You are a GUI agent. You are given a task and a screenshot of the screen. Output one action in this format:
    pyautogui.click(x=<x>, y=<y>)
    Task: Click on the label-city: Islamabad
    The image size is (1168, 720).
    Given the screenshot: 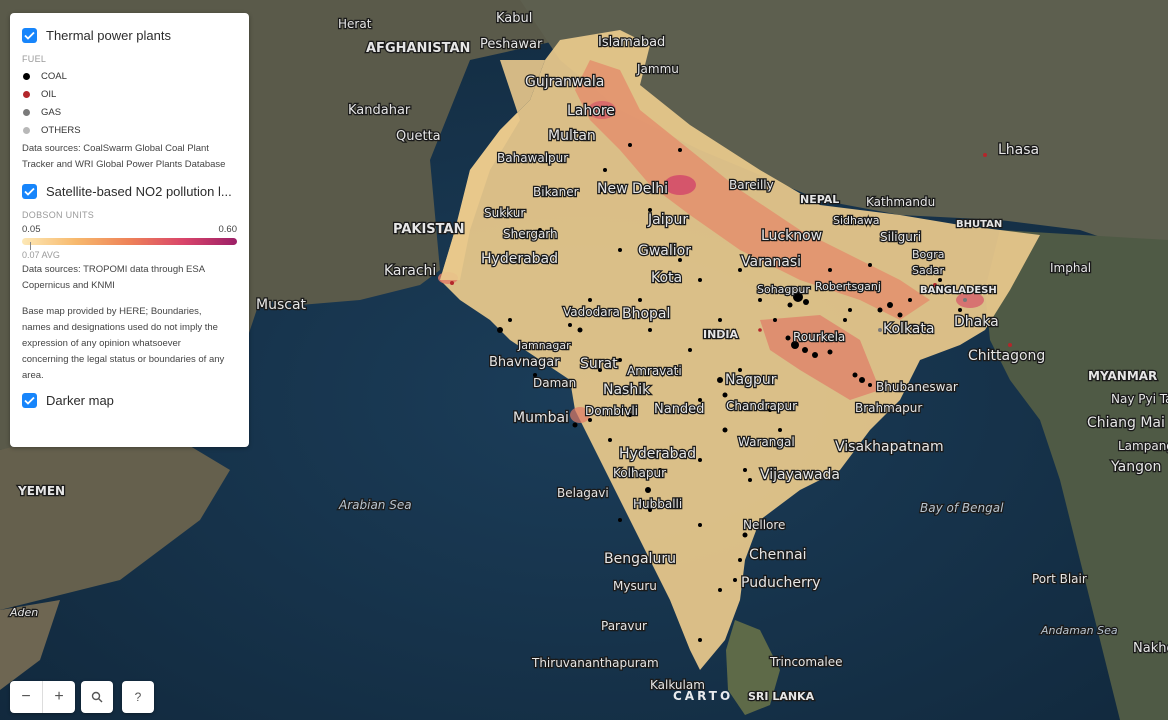 What is the action you would take?
    pyautogui.click(x=631, y=42)
    